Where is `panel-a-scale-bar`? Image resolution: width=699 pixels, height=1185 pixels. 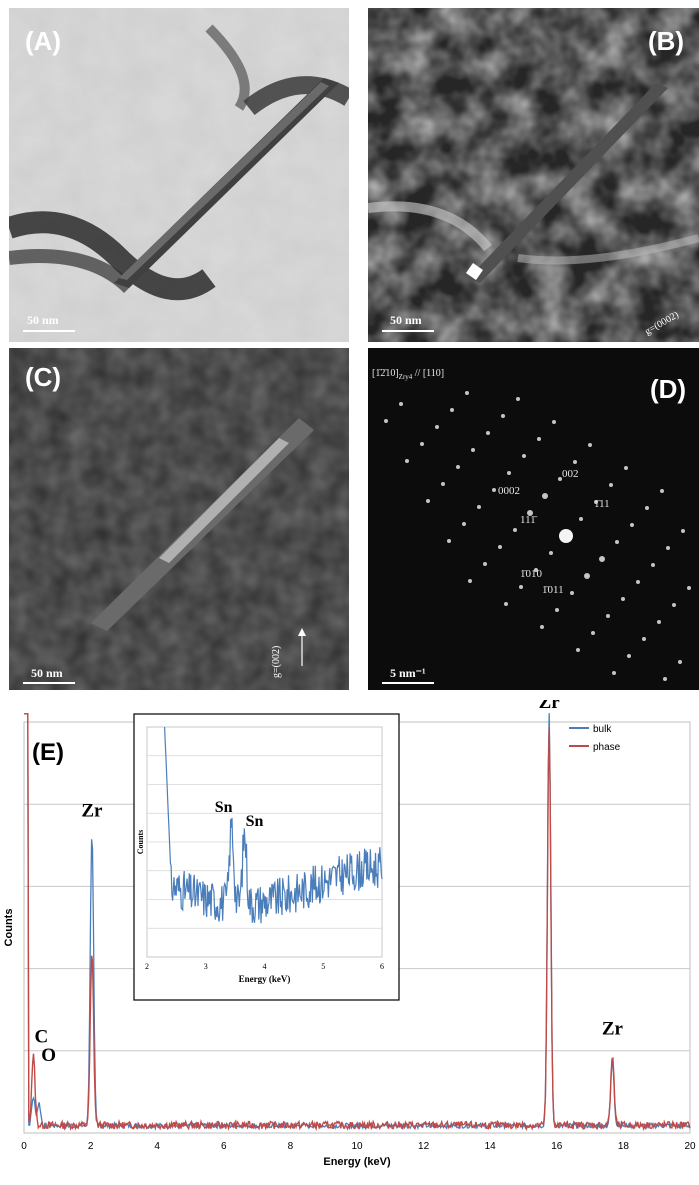
panel-a-scale-bar is located at coordinates (49, 331).